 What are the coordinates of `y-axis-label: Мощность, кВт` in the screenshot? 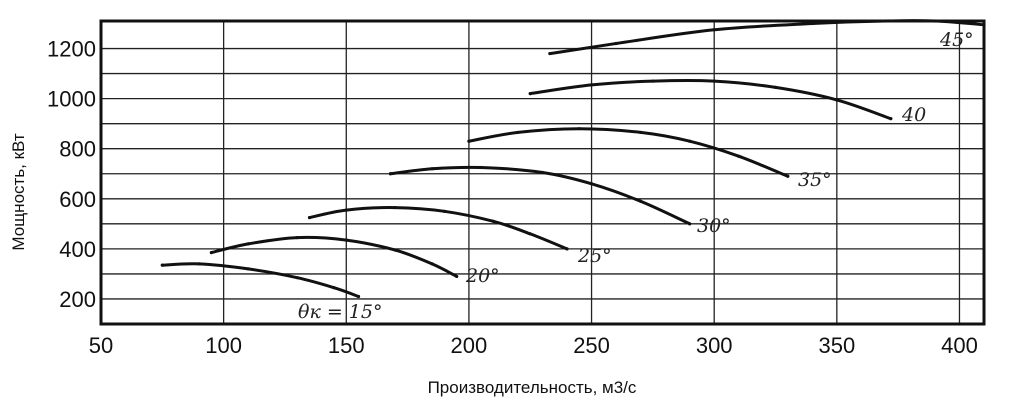 It's located at (18, 191).